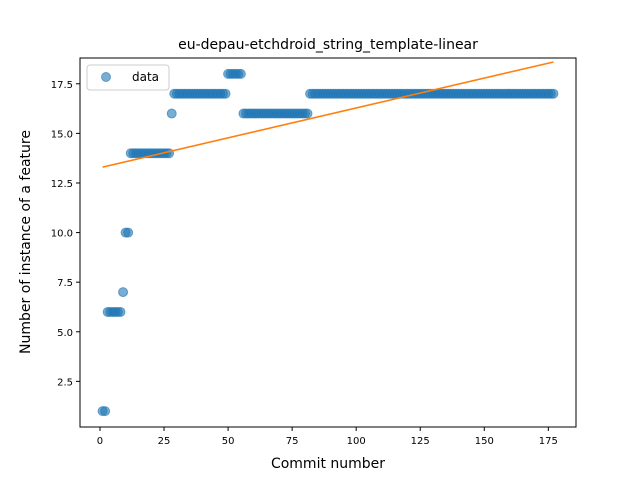  I want to click on legend-frame, so click(128, 77).